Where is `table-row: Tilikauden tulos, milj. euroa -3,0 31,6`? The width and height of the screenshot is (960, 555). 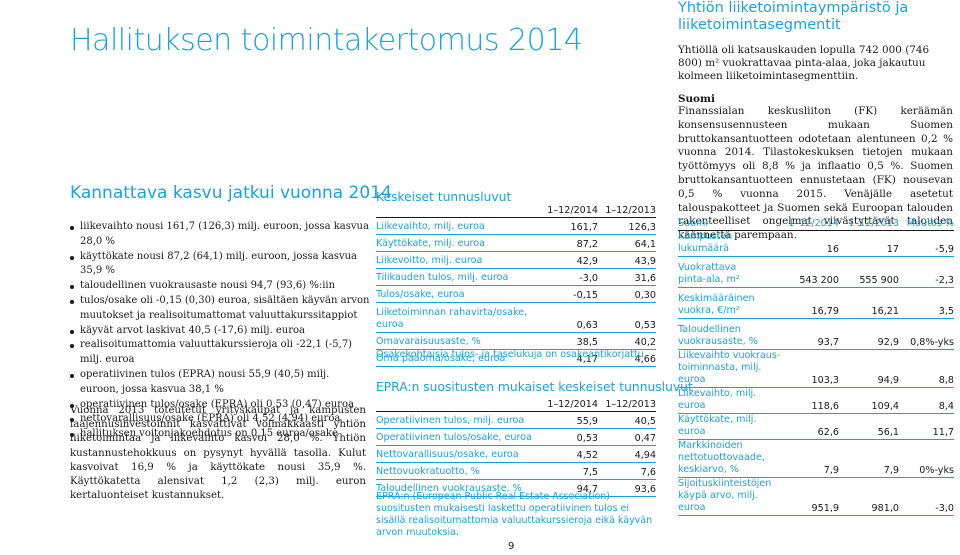
table-row: Tilikauden tulos, milj. euroa -3,0 31,6 is located at coordinates (516, 277).